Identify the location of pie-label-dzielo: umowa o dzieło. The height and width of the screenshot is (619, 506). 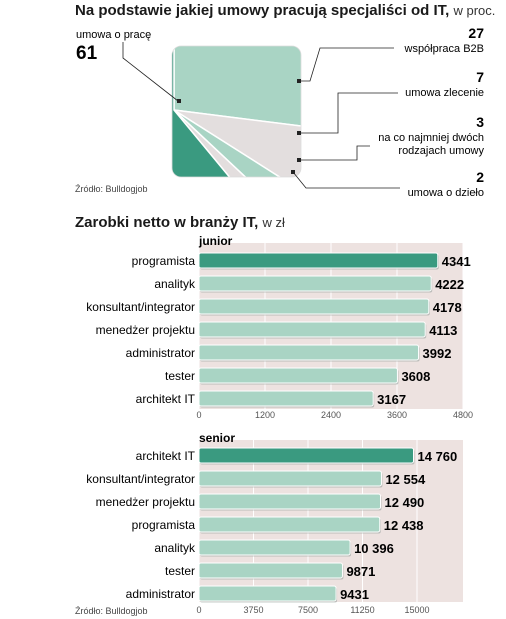
(446, 193).